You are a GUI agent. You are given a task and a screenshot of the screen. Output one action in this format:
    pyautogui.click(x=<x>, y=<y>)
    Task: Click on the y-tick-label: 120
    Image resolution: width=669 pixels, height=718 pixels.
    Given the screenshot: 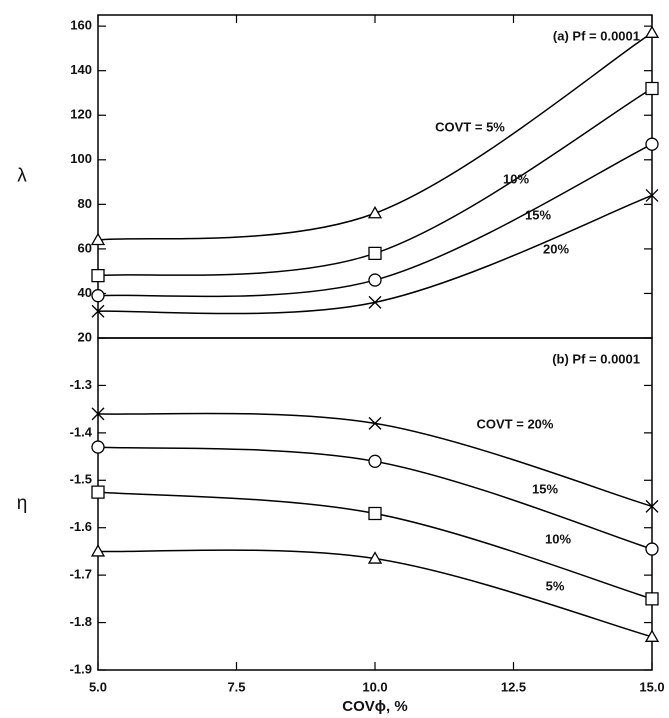 What is the action you would take?
    pyautogui.click(x=81, y=114)
    